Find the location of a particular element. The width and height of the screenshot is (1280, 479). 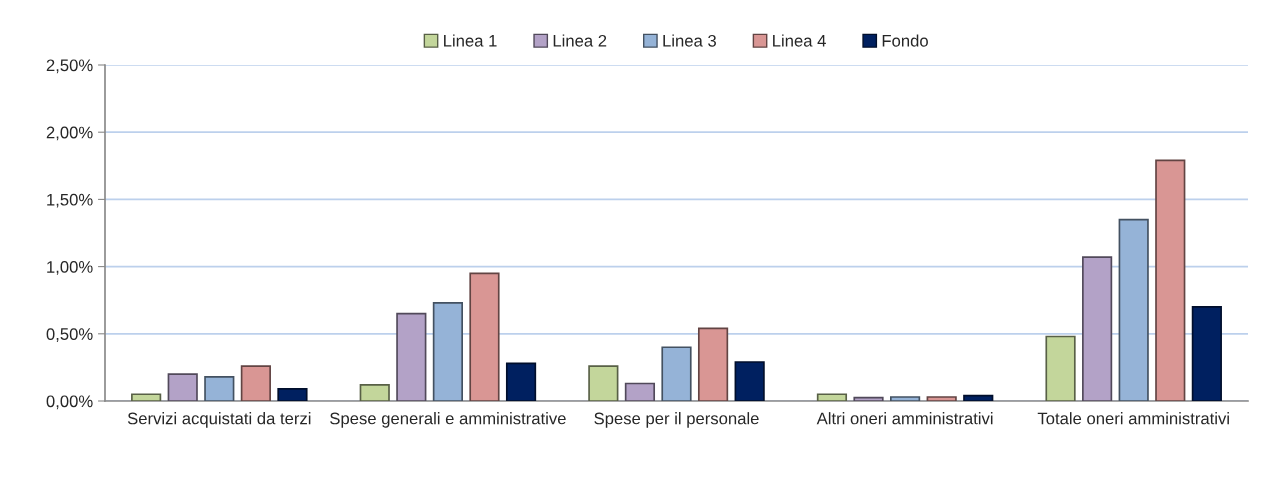

y-tick-label: 0,00% is located at coordinates (69, 402).